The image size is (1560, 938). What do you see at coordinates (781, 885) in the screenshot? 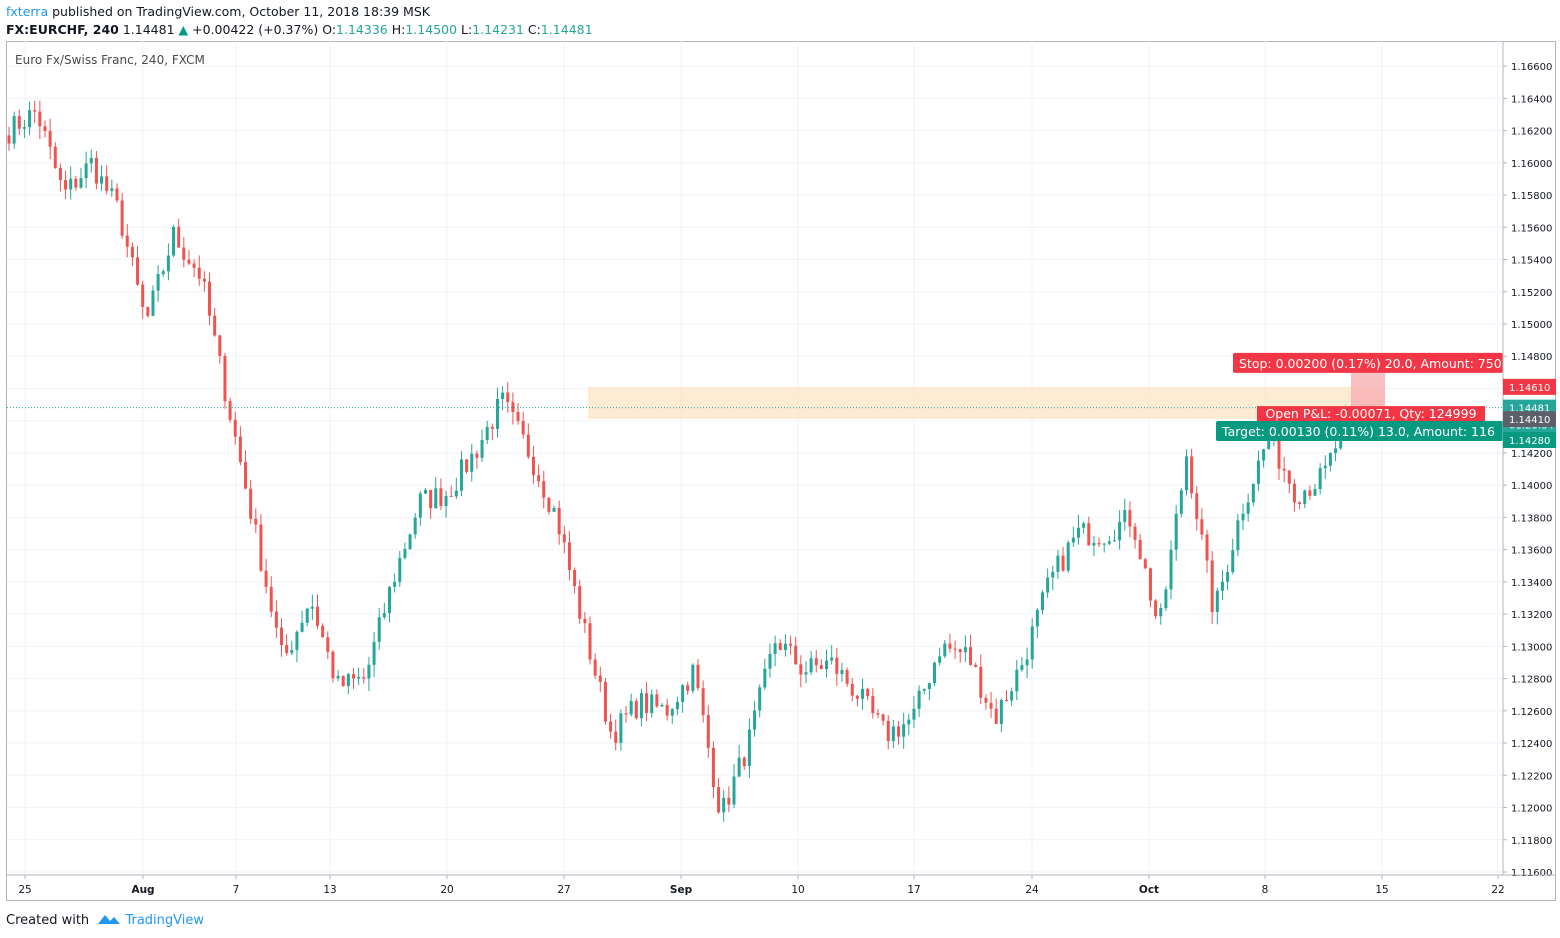
I see `time-axis: 25 Aug 7 13 20 27 Sep 10 17 24 Oct 8 15 22` at bounding box center [781, 885].